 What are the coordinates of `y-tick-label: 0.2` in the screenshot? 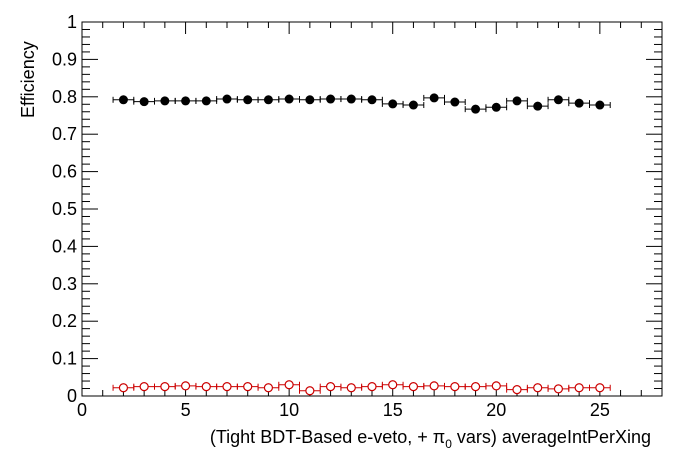 It's located at (64, 321).